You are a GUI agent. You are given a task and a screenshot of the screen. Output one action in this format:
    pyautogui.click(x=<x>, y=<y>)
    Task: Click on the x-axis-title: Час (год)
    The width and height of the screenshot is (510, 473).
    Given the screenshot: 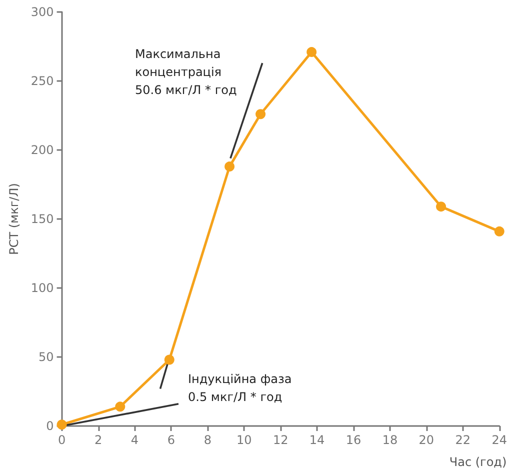 What is the action you would take?
    pyautogui.click(x=478, y=462)
    